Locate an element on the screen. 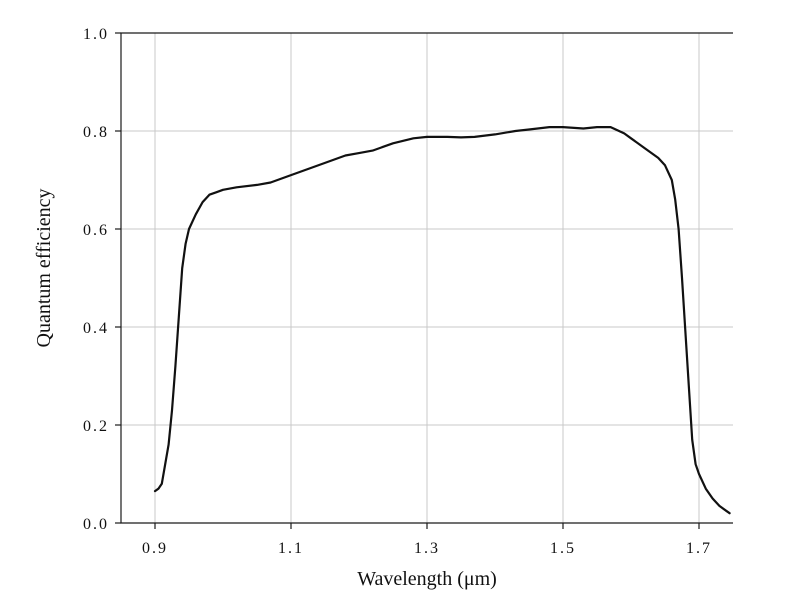  x-axis-label: Wavelength (μm) is located at coordinates (427, 579).